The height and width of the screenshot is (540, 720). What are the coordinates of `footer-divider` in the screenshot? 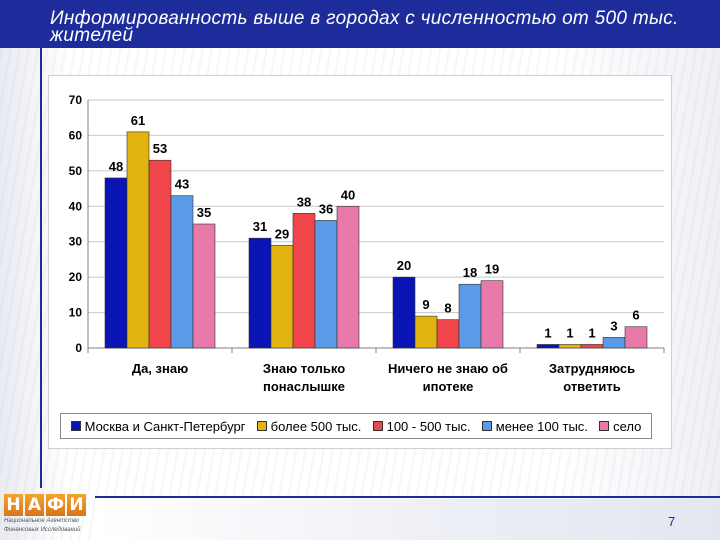 It's located at (407, 497).